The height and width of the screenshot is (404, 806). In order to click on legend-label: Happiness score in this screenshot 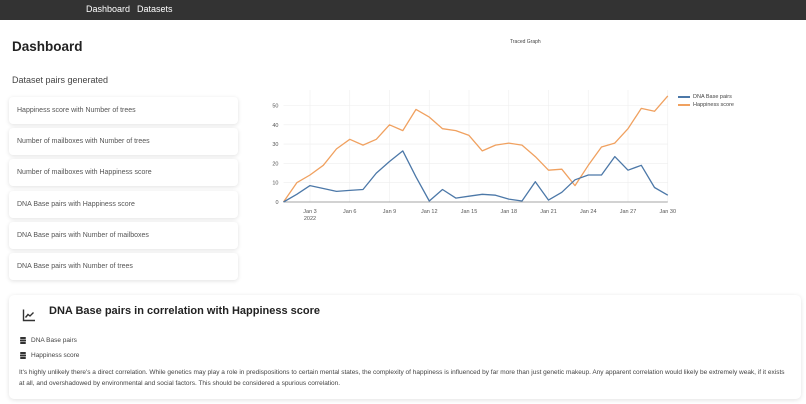, I will do `click(713, 105)`.